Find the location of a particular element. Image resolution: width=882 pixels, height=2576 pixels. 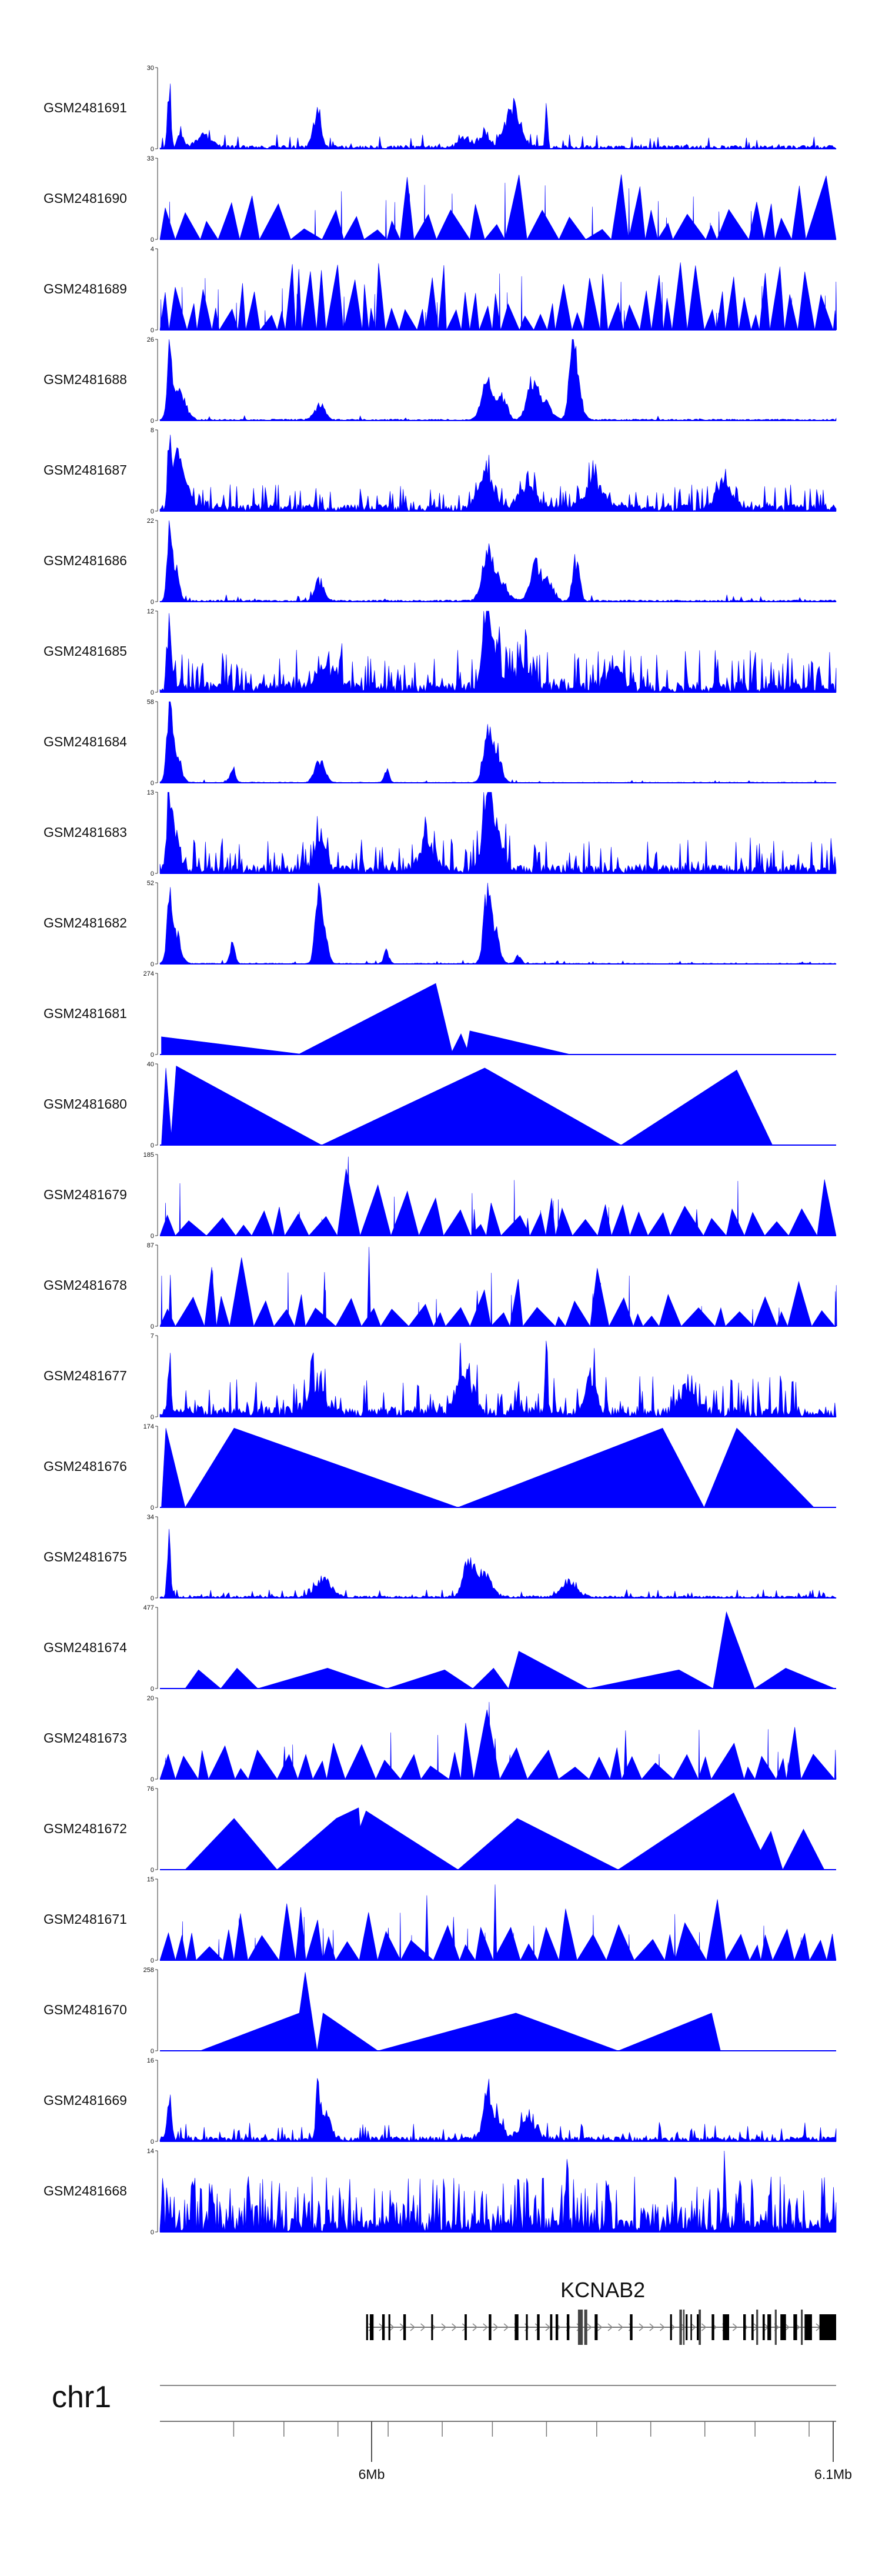

track-GSM2481686: GSM2481686 22 0 is located at coordinates (440, 562).